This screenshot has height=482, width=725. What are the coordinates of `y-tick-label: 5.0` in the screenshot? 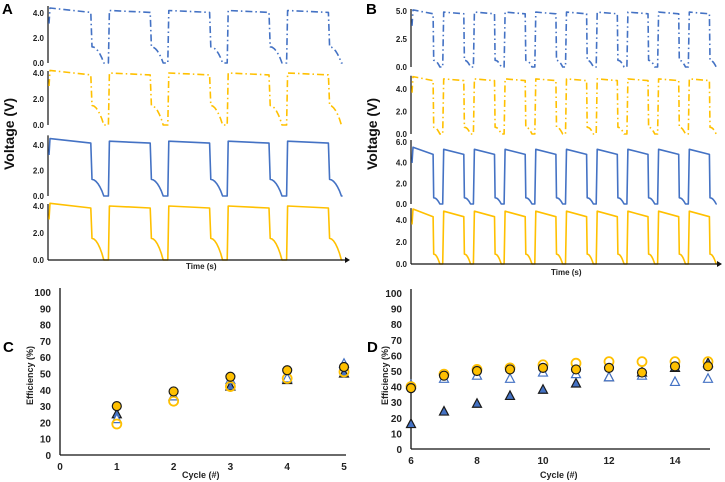 It's located at (402, 11).